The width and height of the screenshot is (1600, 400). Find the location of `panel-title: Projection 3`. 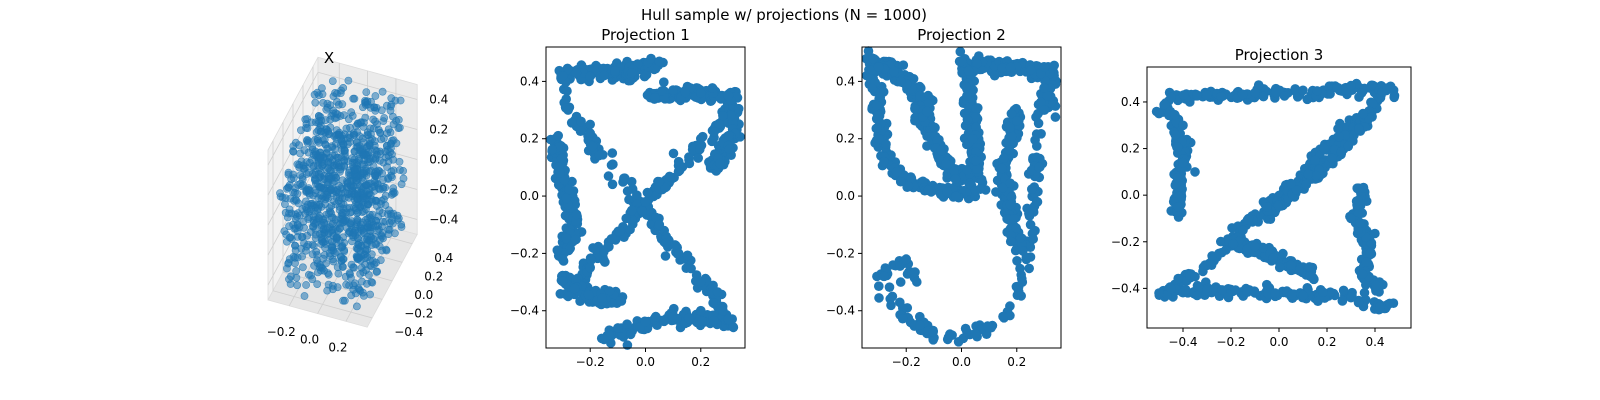

panel-title: Projection 3 is located at coordinates (1279, 55).